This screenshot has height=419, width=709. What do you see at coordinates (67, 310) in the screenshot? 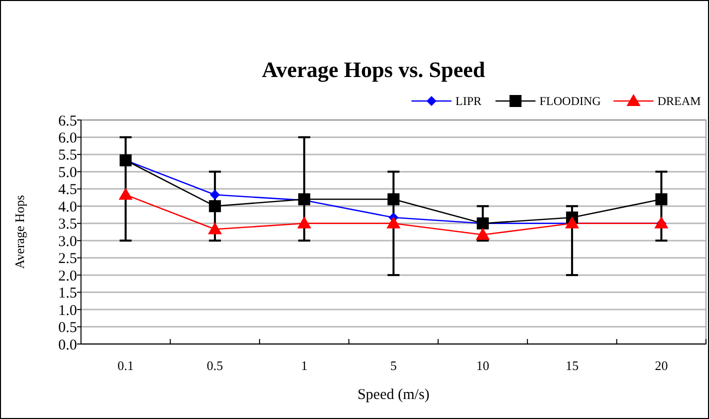
I see `y-tick-label: 1.0` at bounding box center [67, 310].